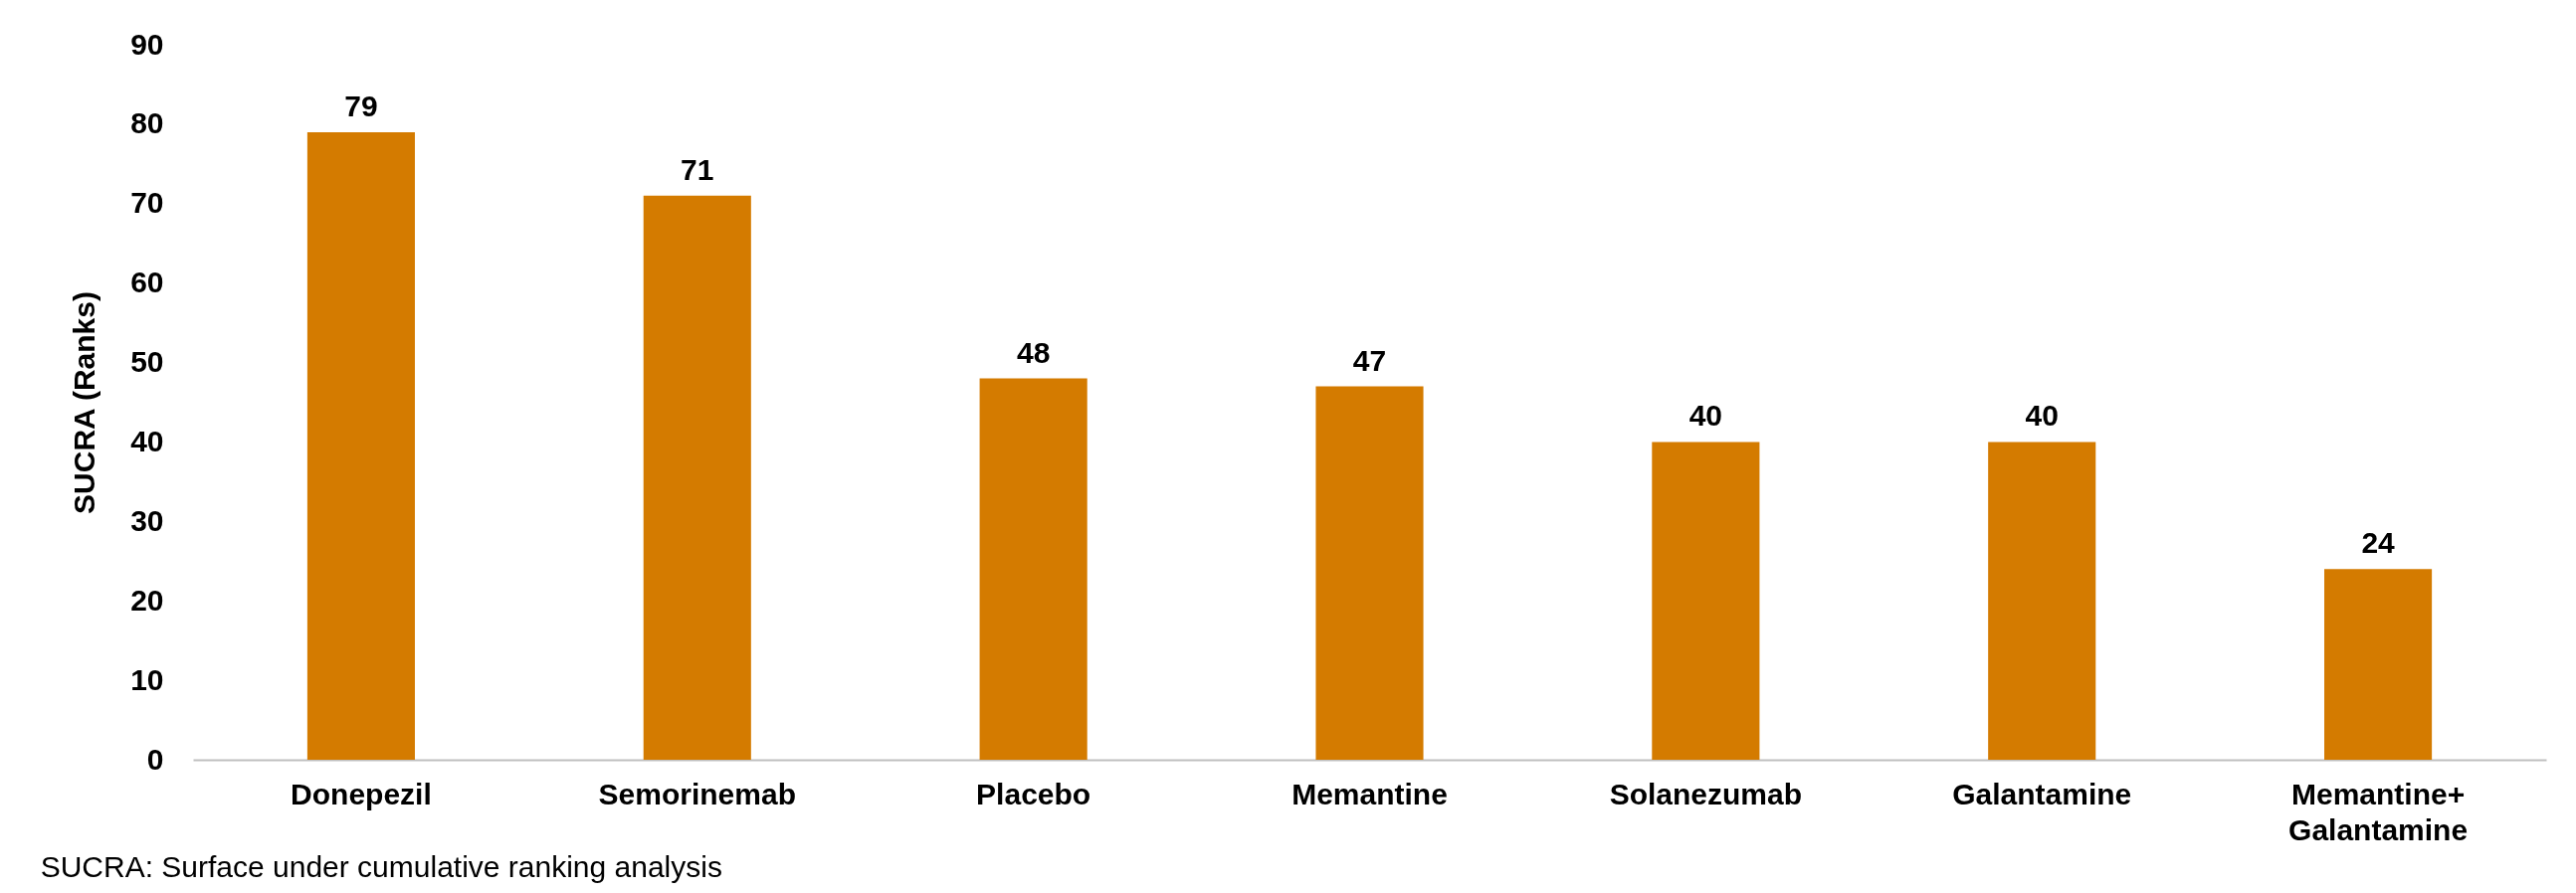  What do you see at coordinates (147, 679) in the screenshot?
I see `y-tick-label: 10` at bounding box center [147, 679].